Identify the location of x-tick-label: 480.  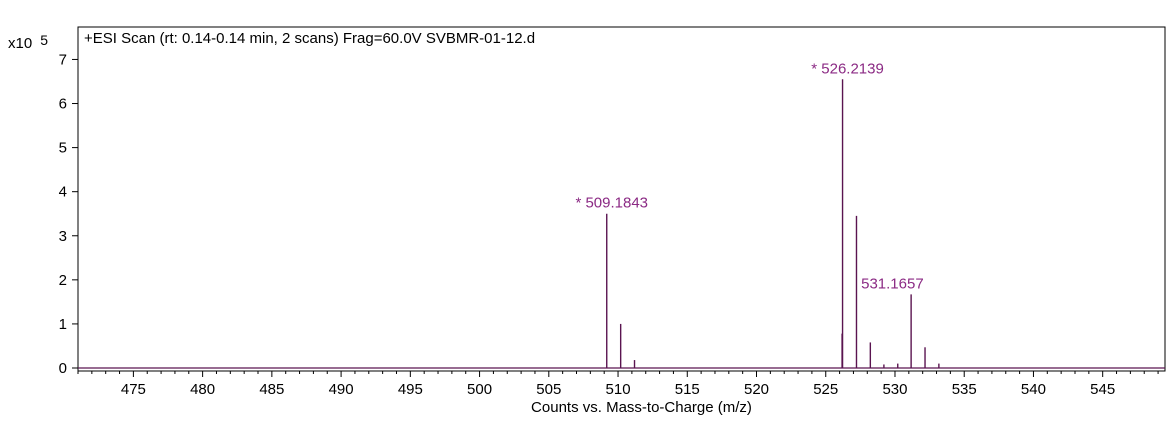
(202, 389).